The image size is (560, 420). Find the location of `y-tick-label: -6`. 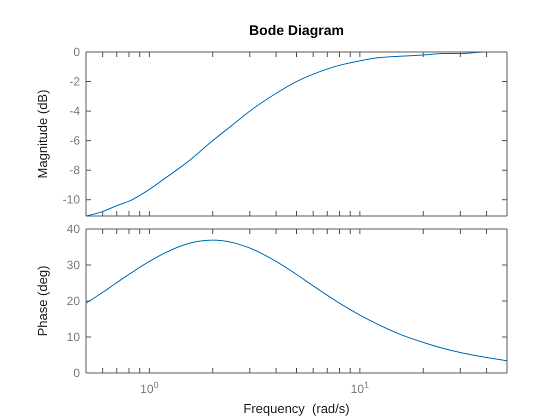

y-tick-label: -6 is located at coordinates (74, 141).